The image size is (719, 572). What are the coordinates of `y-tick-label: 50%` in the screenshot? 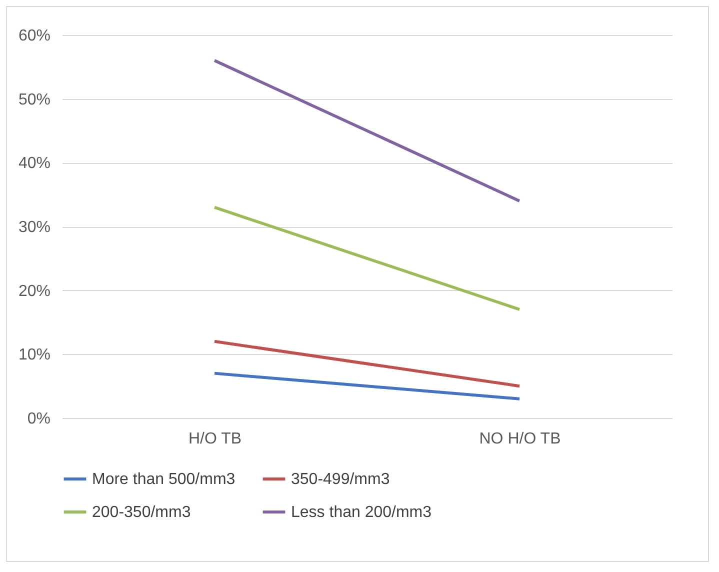 It's located at (34, 99).